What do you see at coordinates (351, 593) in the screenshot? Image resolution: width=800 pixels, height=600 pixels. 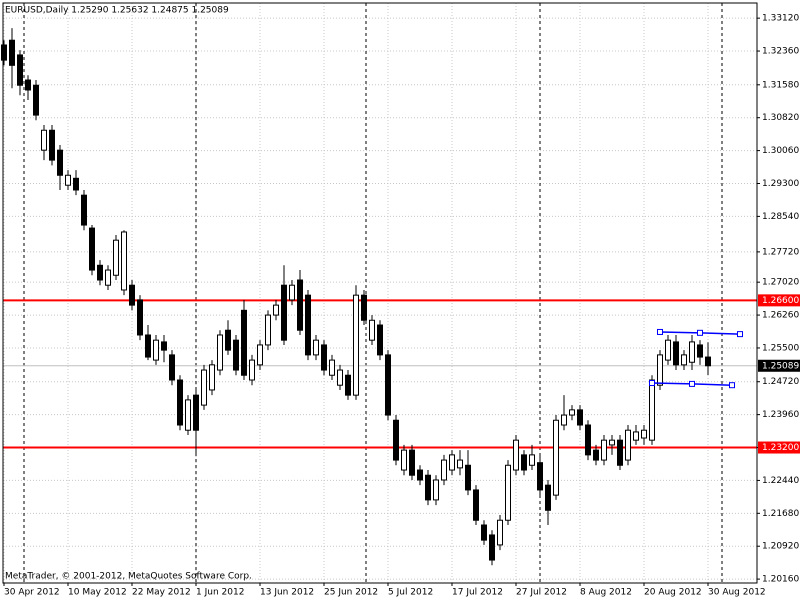 I see `x-tick-label: 25 Jun 2012` at bounding box center [351, 593].